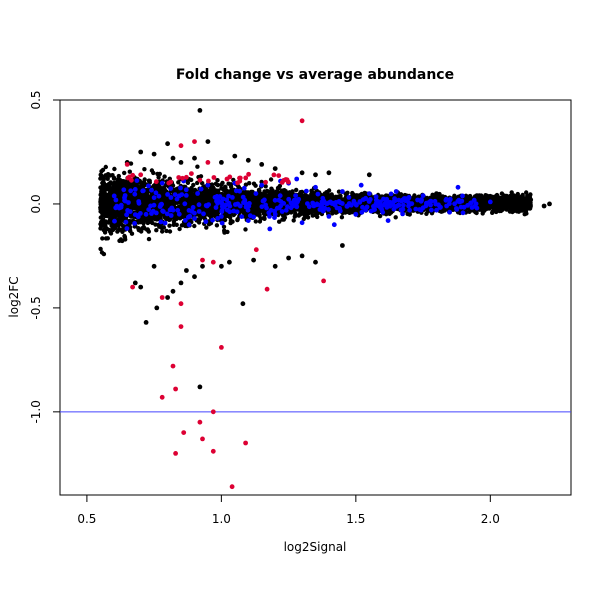  Describe the element at coordinates (86, 519) in the screenshot. I see `x-tick-label: 0.5` at that location.